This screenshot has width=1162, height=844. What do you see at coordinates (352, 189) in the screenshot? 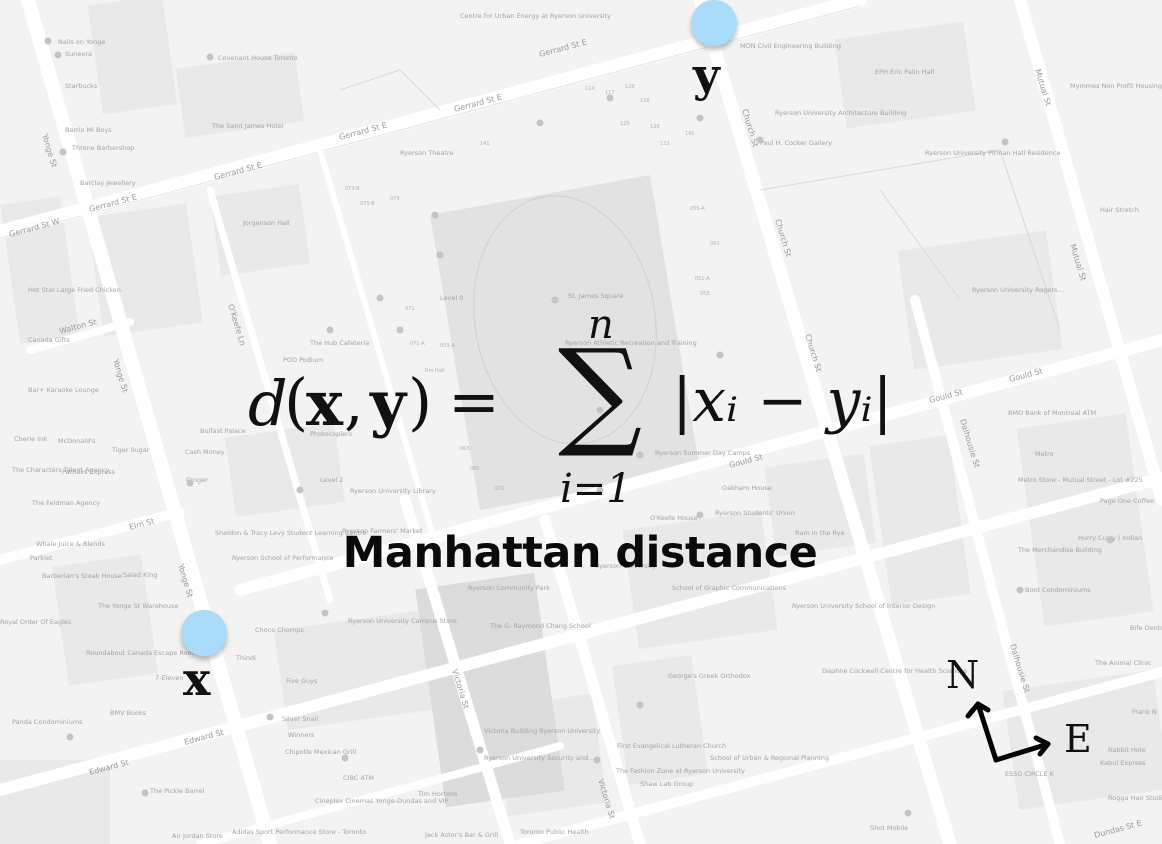
I see `svg-text: 073-B` at bounding box center [352, 189].